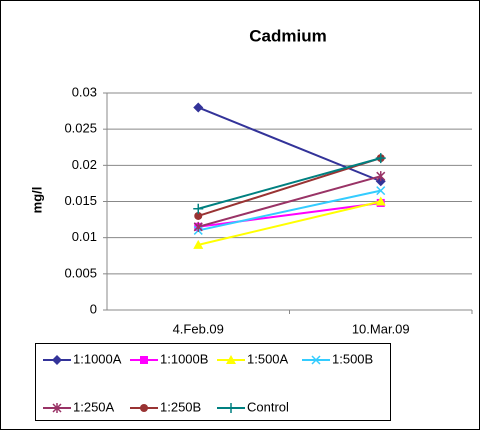 The width and height of the screenshot is (481, 436). Describe the element at coordinates (268, 358) in the screenshot. I see `legend-label: 1:500A` at that location.